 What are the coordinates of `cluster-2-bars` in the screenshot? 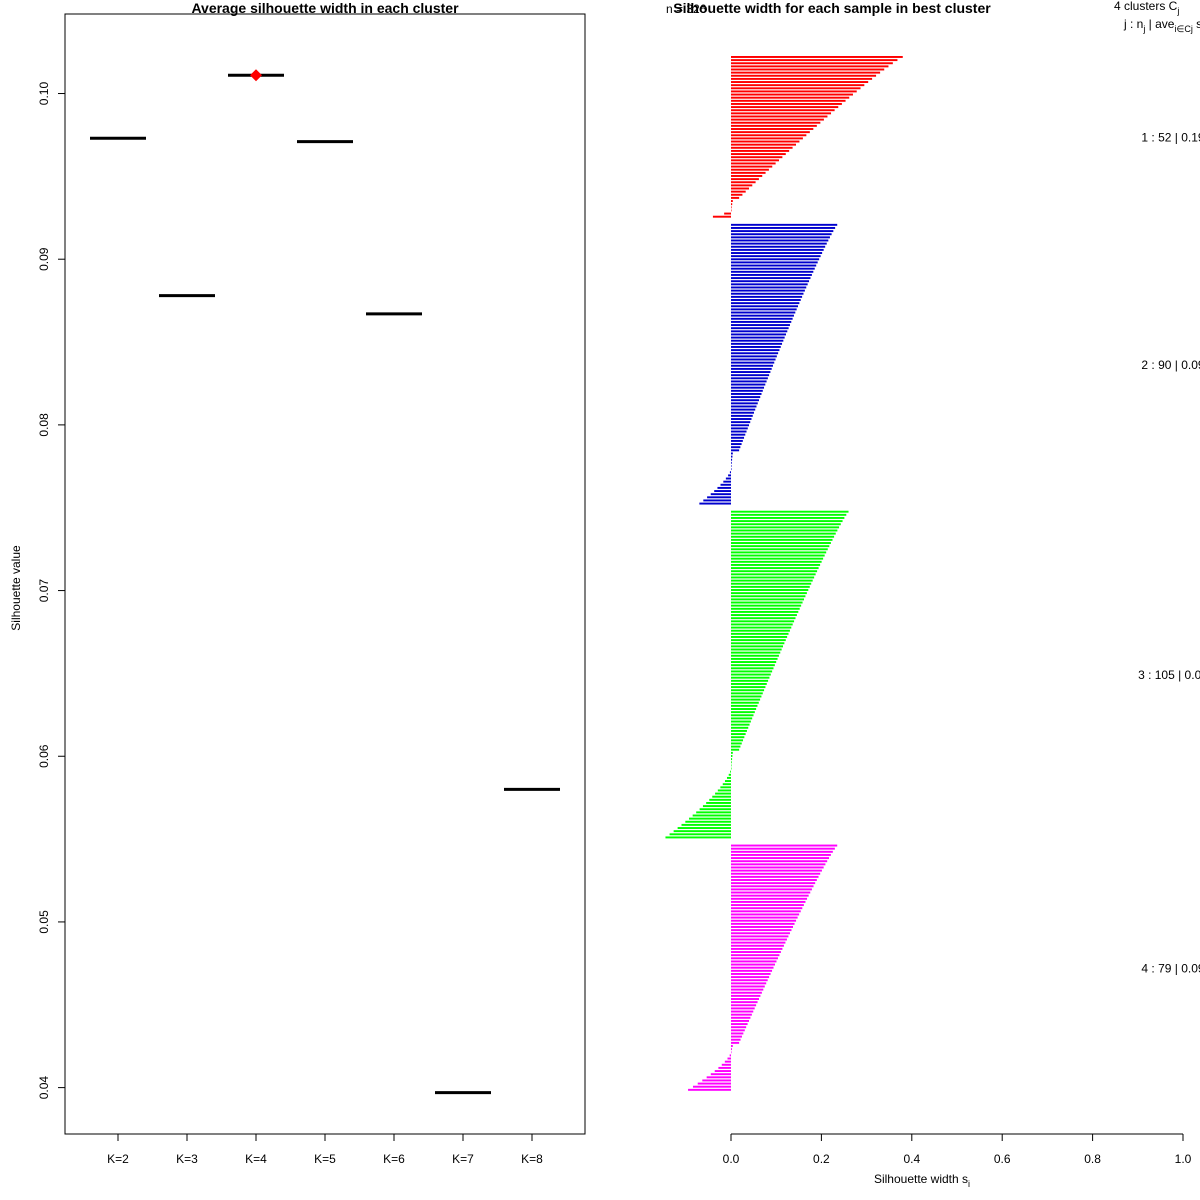 It's located at (768, 364).